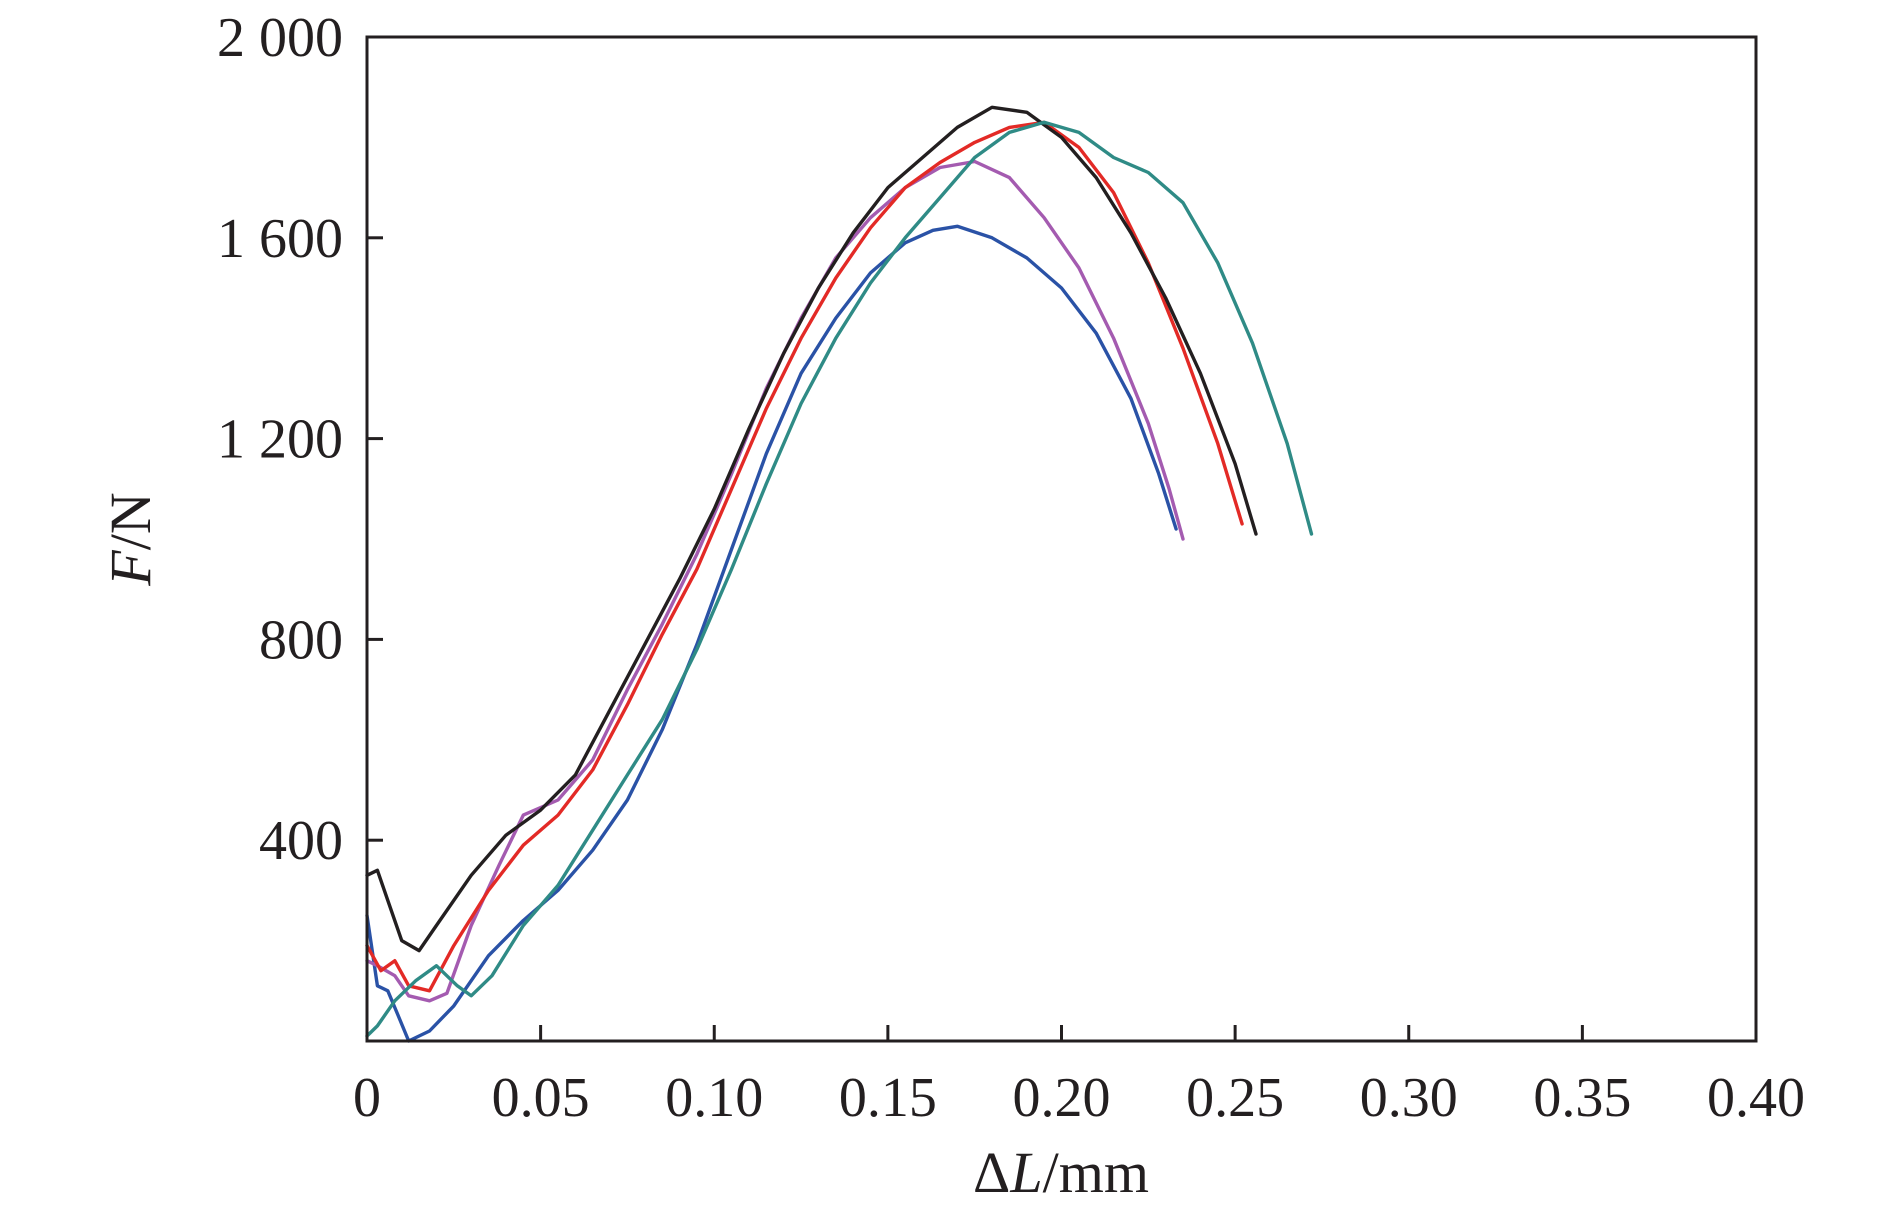  Describe the element at coordinates (1756, 1098) in the screenshot. I see `x-tick-label: 0.40` at that location.